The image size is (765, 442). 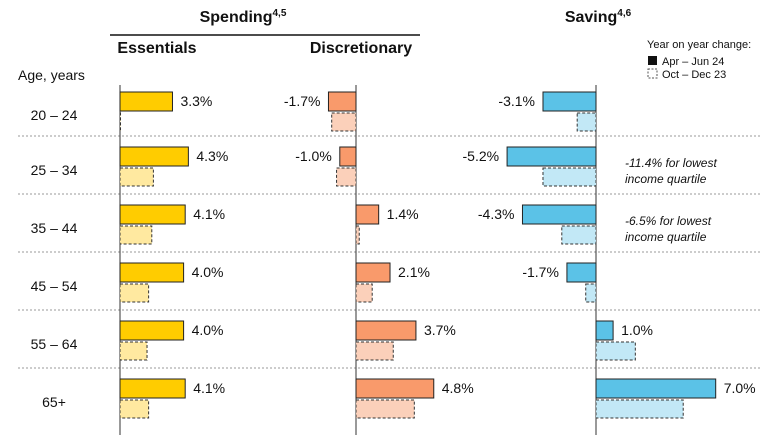 I want to click on category-label: 20 – 24, so click(x=54, y=115).